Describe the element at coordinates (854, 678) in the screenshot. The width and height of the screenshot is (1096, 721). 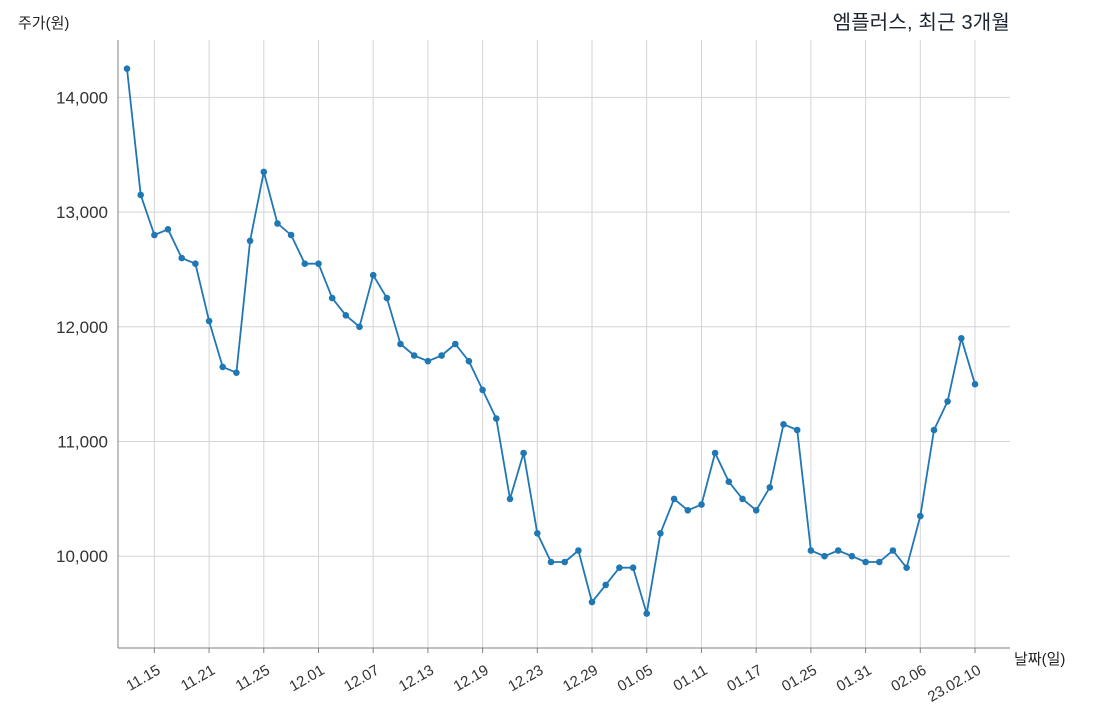
I see `x-tick-label: 01.31` at that location.